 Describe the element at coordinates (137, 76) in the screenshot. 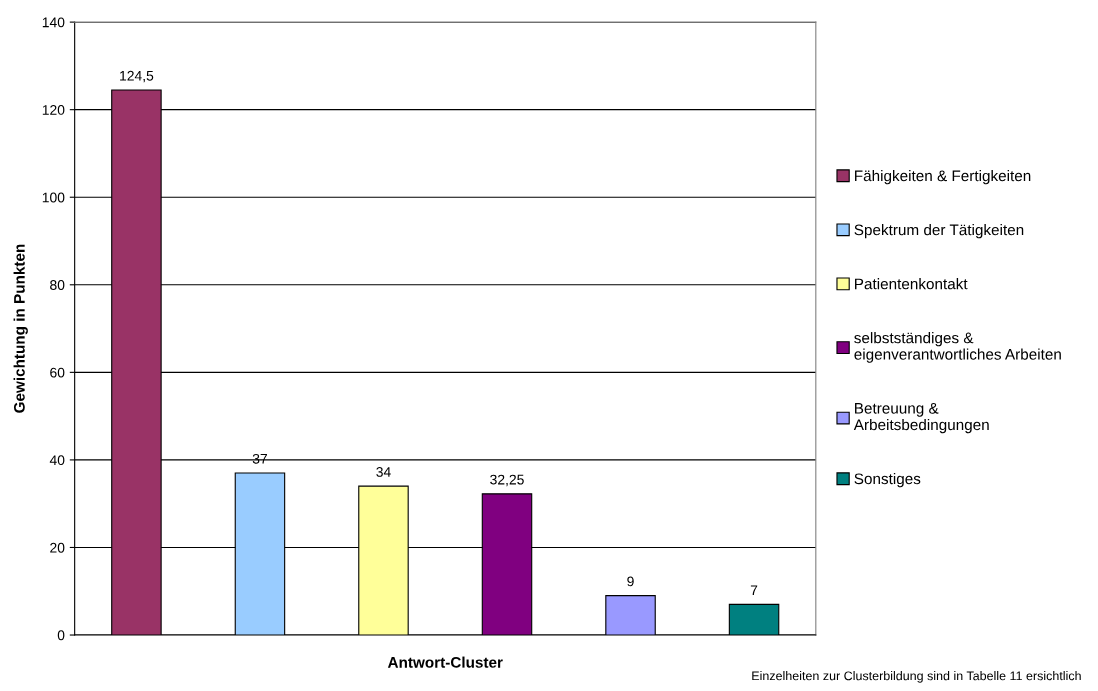

I see `data-label: 124,5` at that location.